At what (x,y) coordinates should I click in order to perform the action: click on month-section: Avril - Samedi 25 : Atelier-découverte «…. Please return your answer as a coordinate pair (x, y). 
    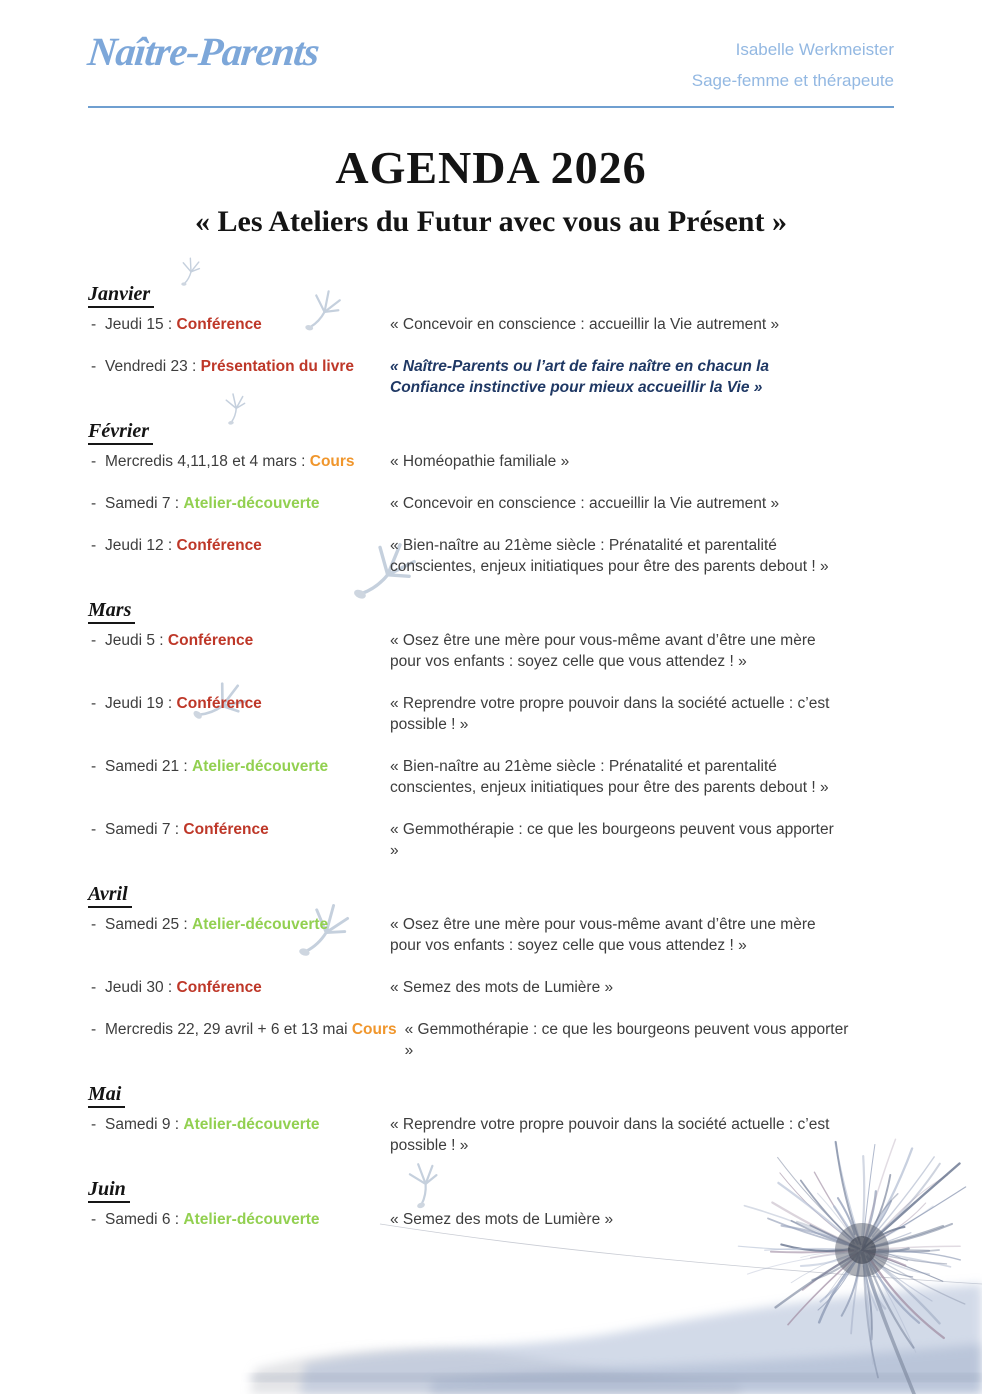
    Looking at the image, I should click on (491, 971).